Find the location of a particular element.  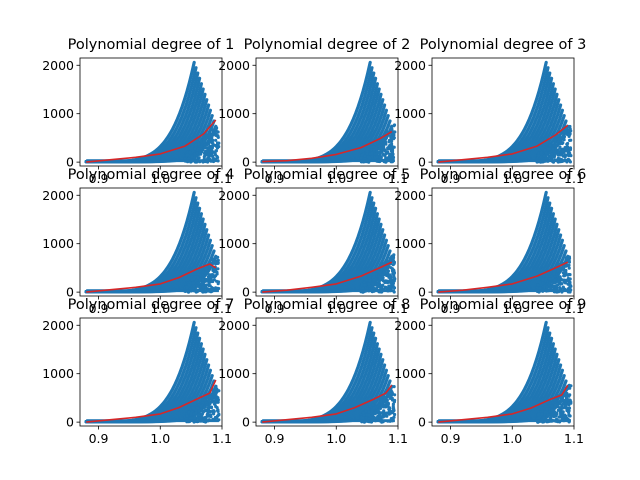

subplot-degree-1: 0 1000 2000 0.9 1.0 1.1 Polynomial degree of 1 is located at coordinates (138, 111).